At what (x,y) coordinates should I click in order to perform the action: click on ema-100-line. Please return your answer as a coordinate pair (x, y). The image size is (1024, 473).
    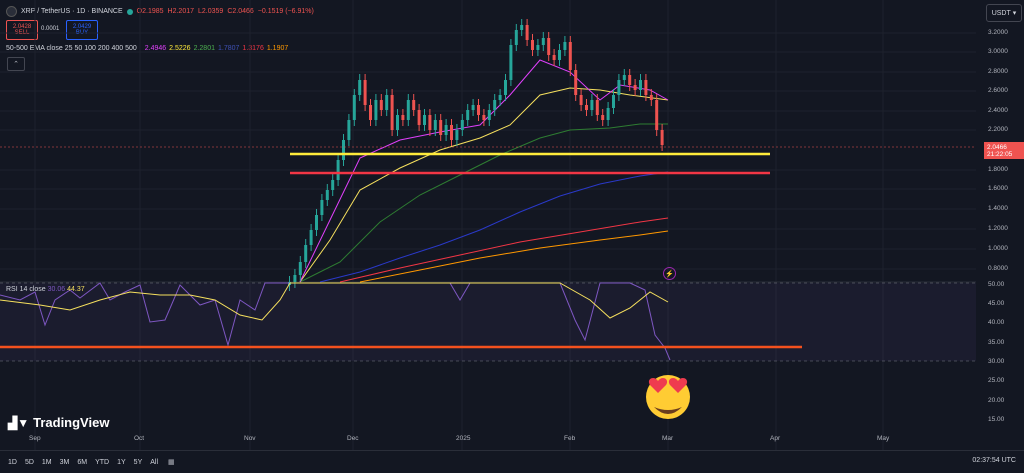
    Looking at the image, I should click on (483, 203).